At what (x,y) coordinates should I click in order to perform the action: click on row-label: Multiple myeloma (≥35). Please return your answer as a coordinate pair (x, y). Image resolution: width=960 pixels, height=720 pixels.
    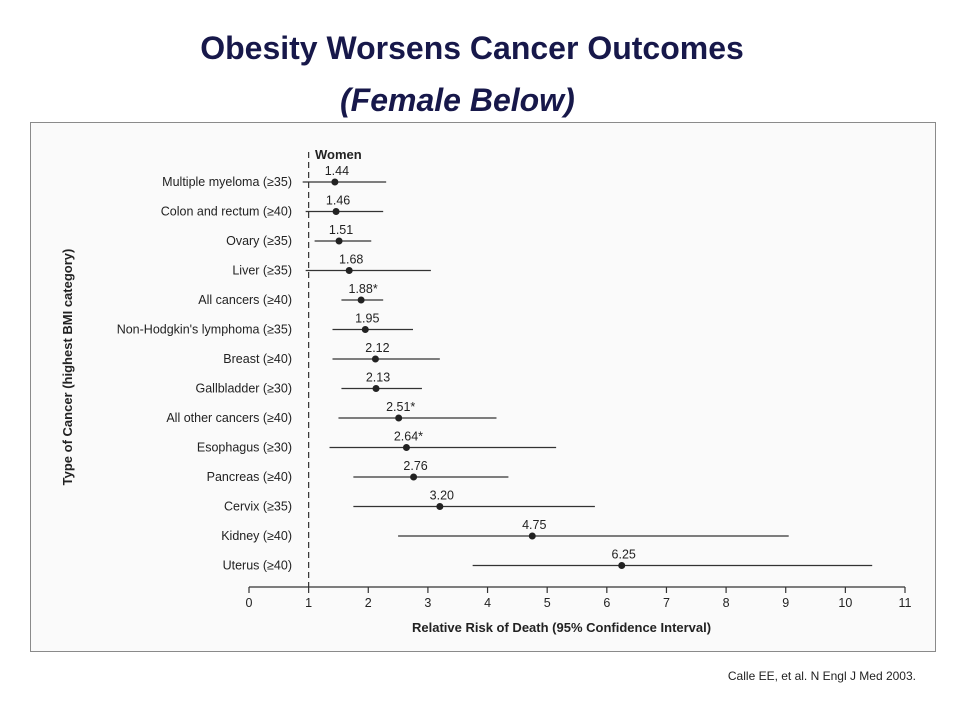
    Looking at the image, I should click on (227, 182).